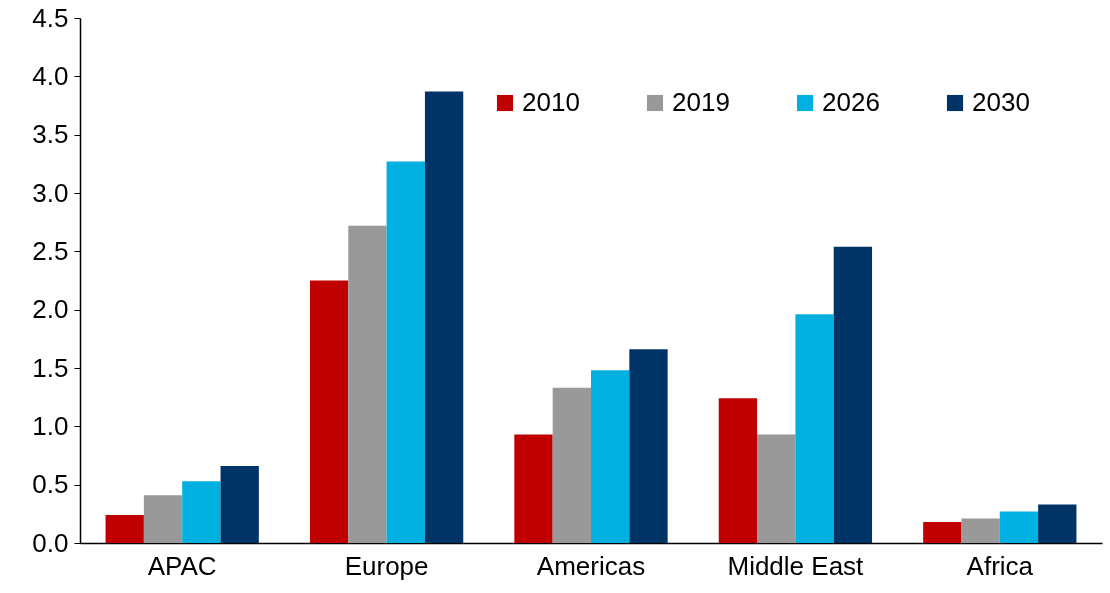 This screenshot has width=1110, height=593. I want to click on y-tick-label: 0.5, so click(50, 484).